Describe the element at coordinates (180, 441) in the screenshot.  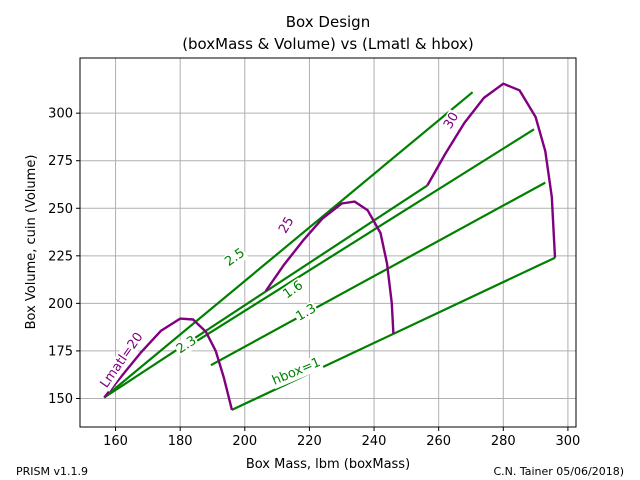
I see `x-tick-label: 180` at that location.